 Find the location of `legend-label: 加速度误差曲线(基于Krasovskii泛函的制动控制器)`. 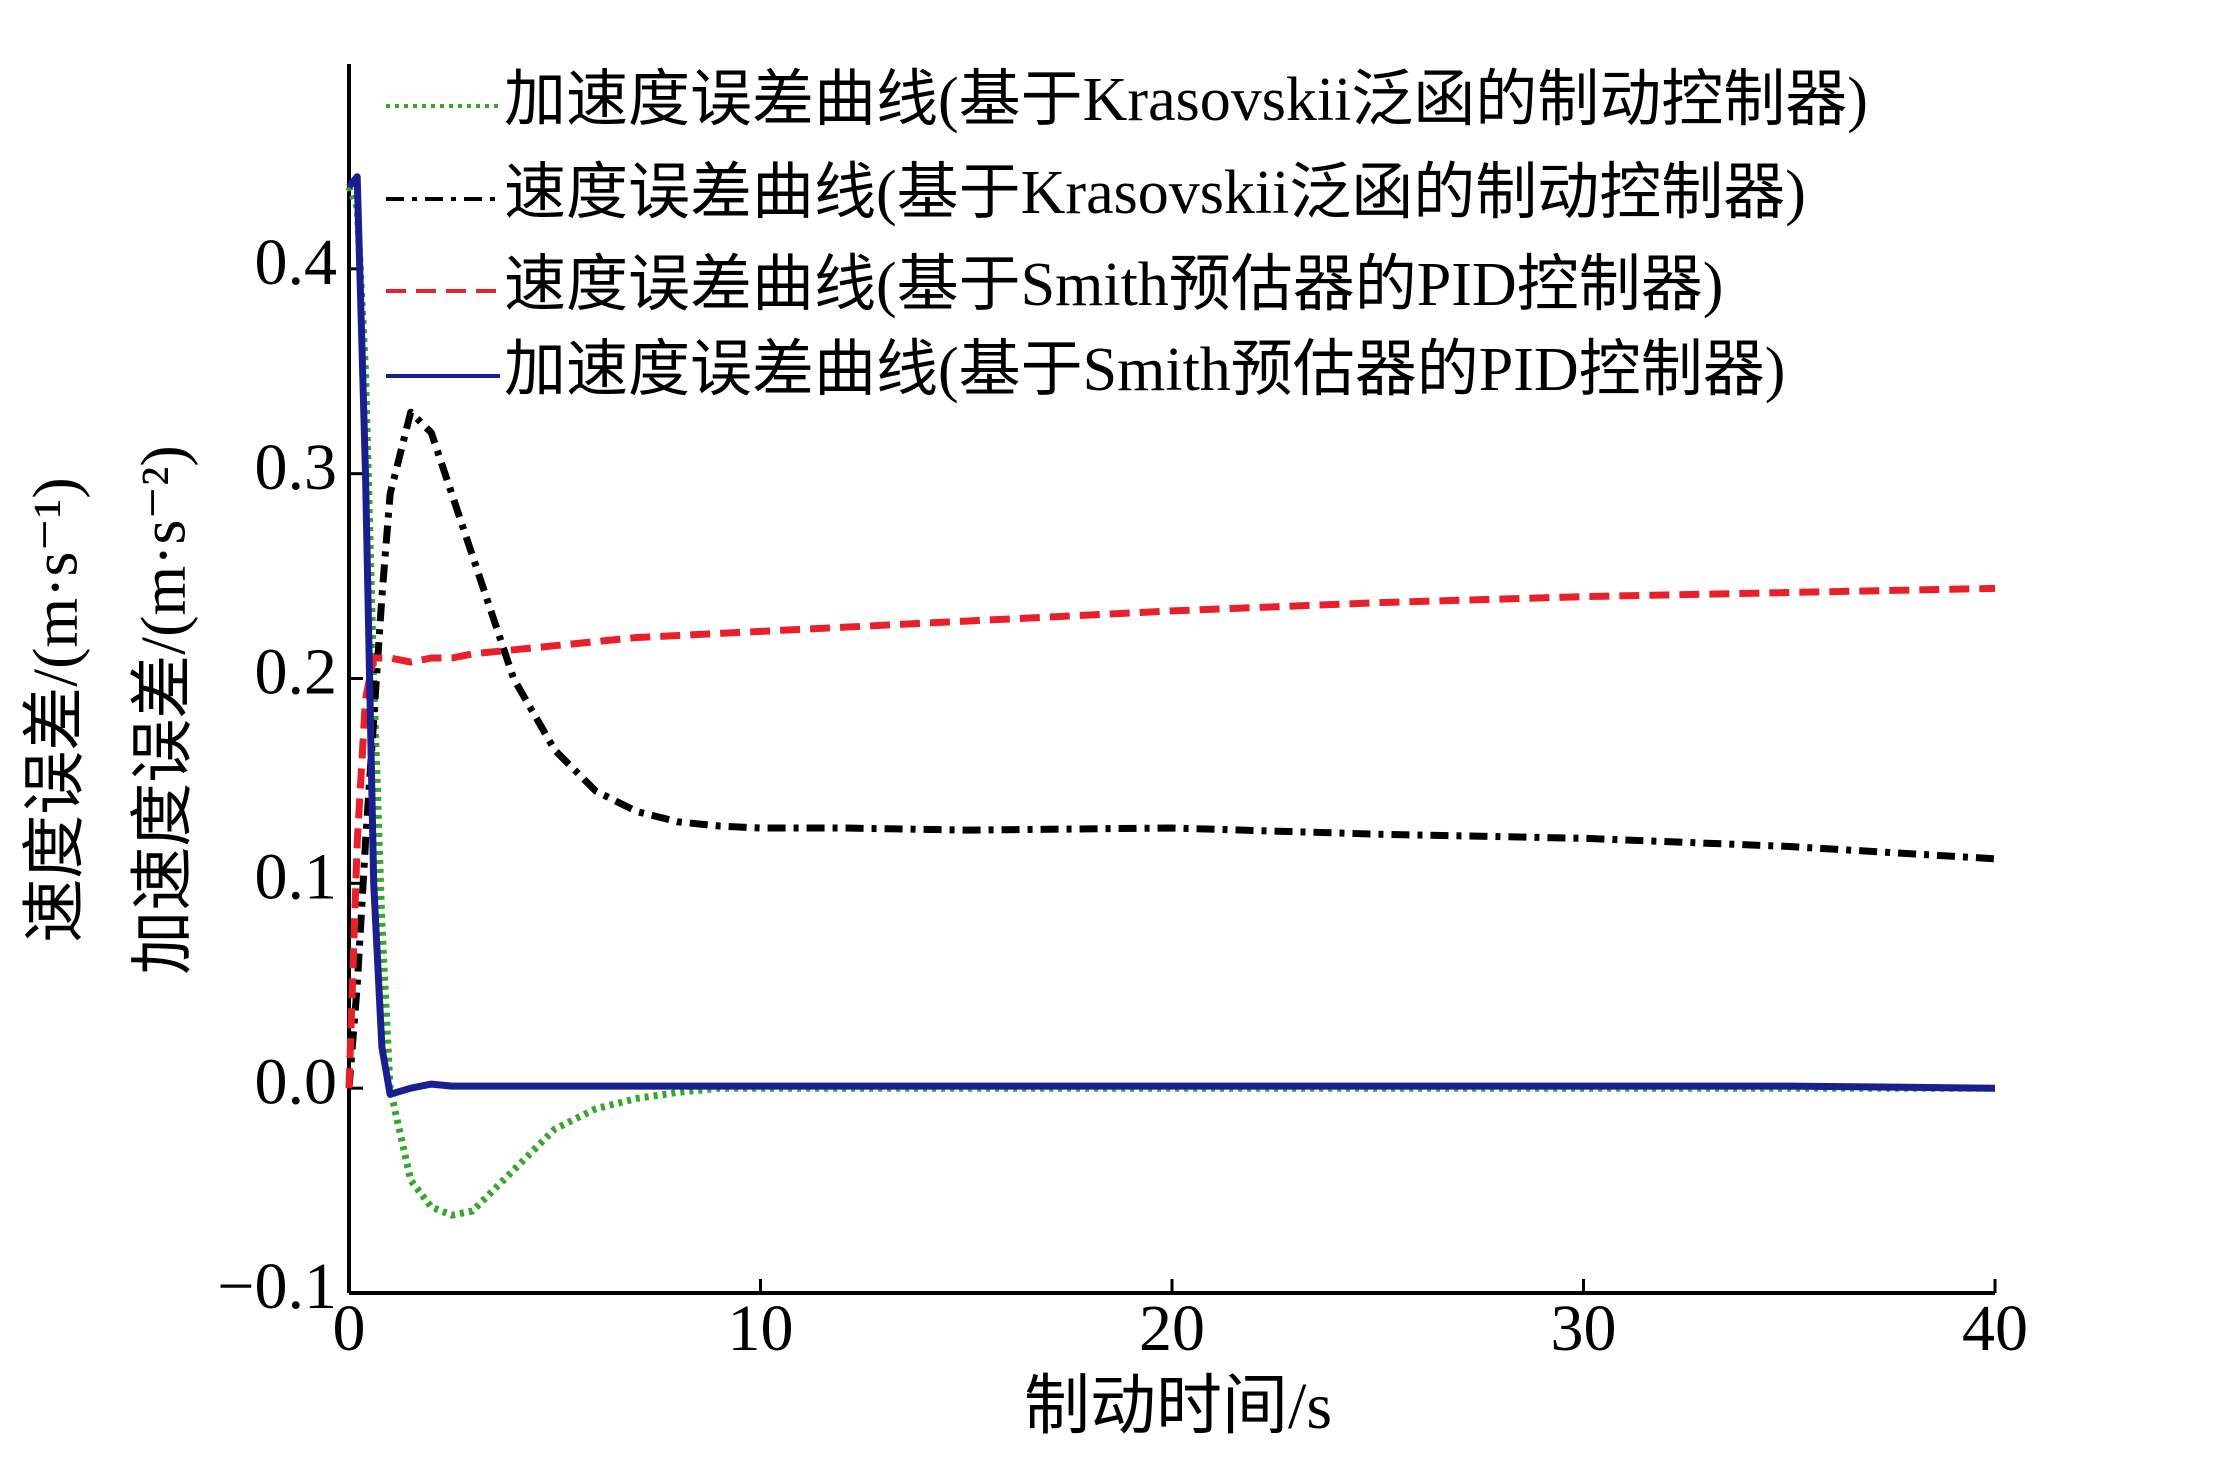

legend-label: 加速度误差曲线(基于Krasovskii泛函的制动控制器) is located at coordinates (1186, 100).